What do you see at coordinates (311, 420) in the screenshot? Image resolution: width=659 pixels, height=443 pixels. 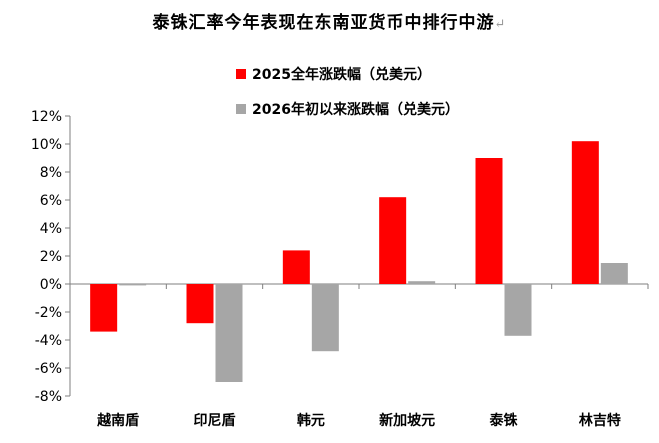 I see `x-category-label: 韩元` at bounding box center [311, 420].